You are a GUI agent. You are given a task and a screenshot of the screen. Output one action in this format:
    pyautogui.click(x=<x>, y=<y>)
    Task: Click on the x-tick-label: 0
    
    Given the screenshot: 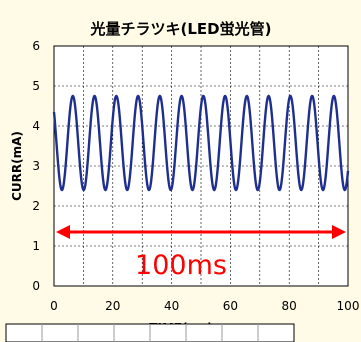 What is the action you would take?
    pyautogui.click(x=54, y=306)
    